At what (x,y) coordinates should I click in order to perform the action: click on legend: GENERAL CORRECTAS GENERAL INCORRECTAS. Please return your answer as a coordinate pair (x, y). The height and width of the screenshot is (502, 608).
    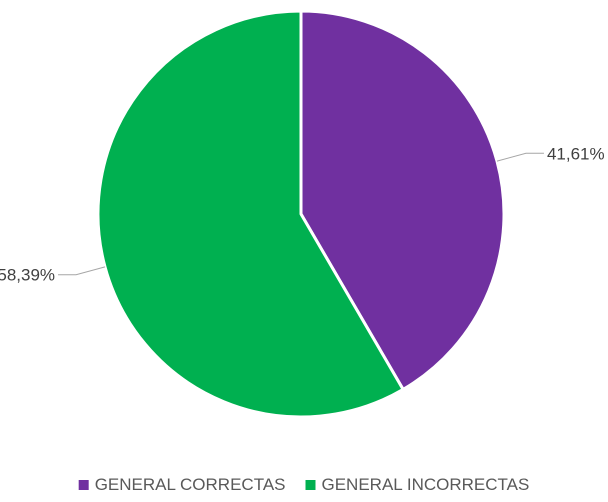
    Looking at the image, I should click on (304, 484).